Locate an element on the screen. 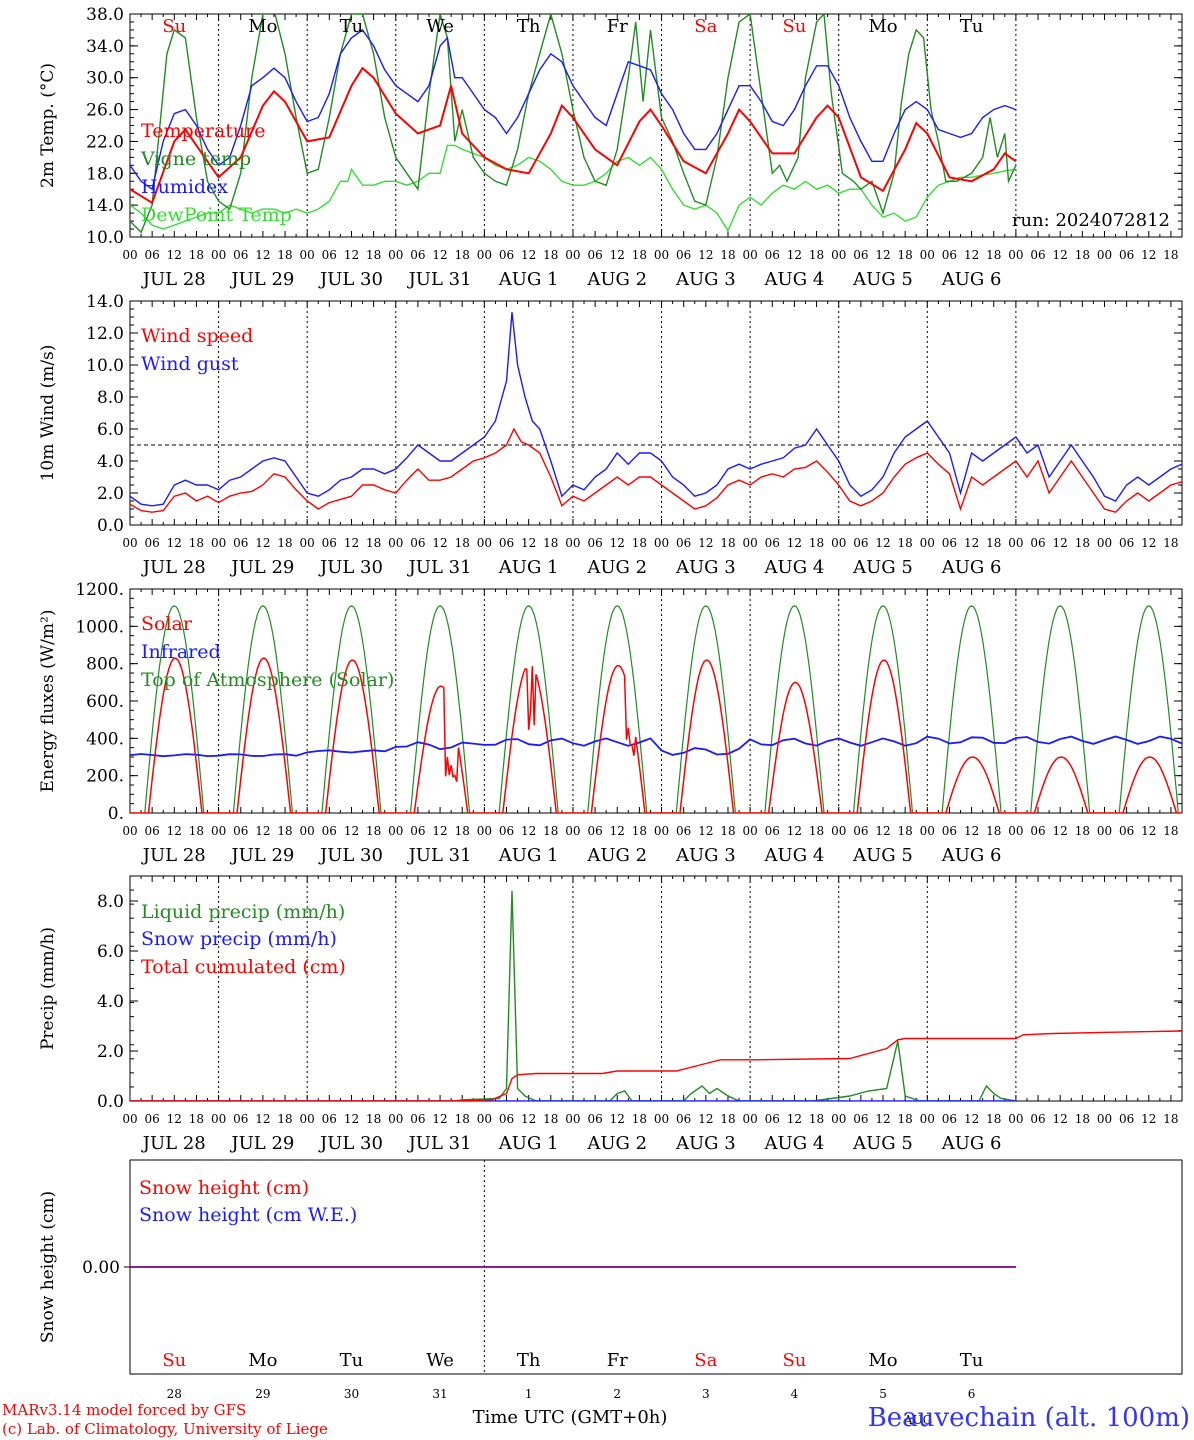 The width and height of the screenshot is (1194, 1440). date-label: JUL 28 is located at coordinates (173, 855).